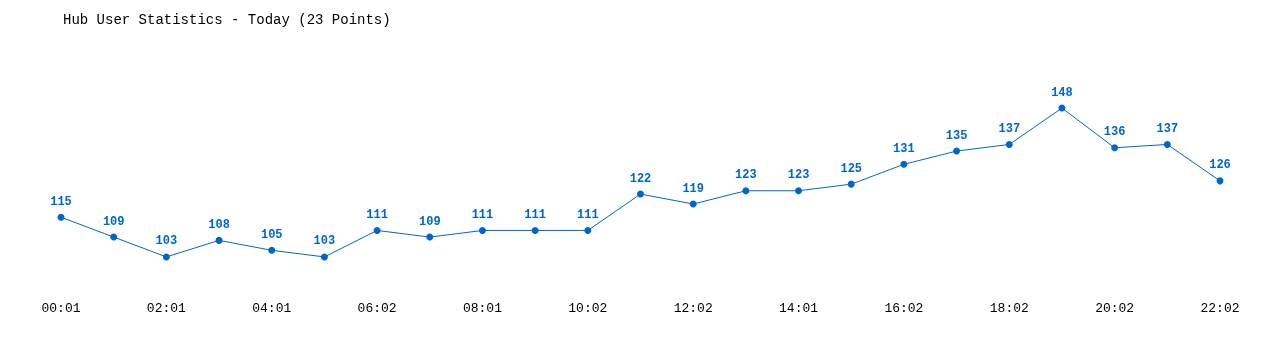 This screenshot has width=1280, height=350. I want to click on data-label: 126, so click(1220, 165).